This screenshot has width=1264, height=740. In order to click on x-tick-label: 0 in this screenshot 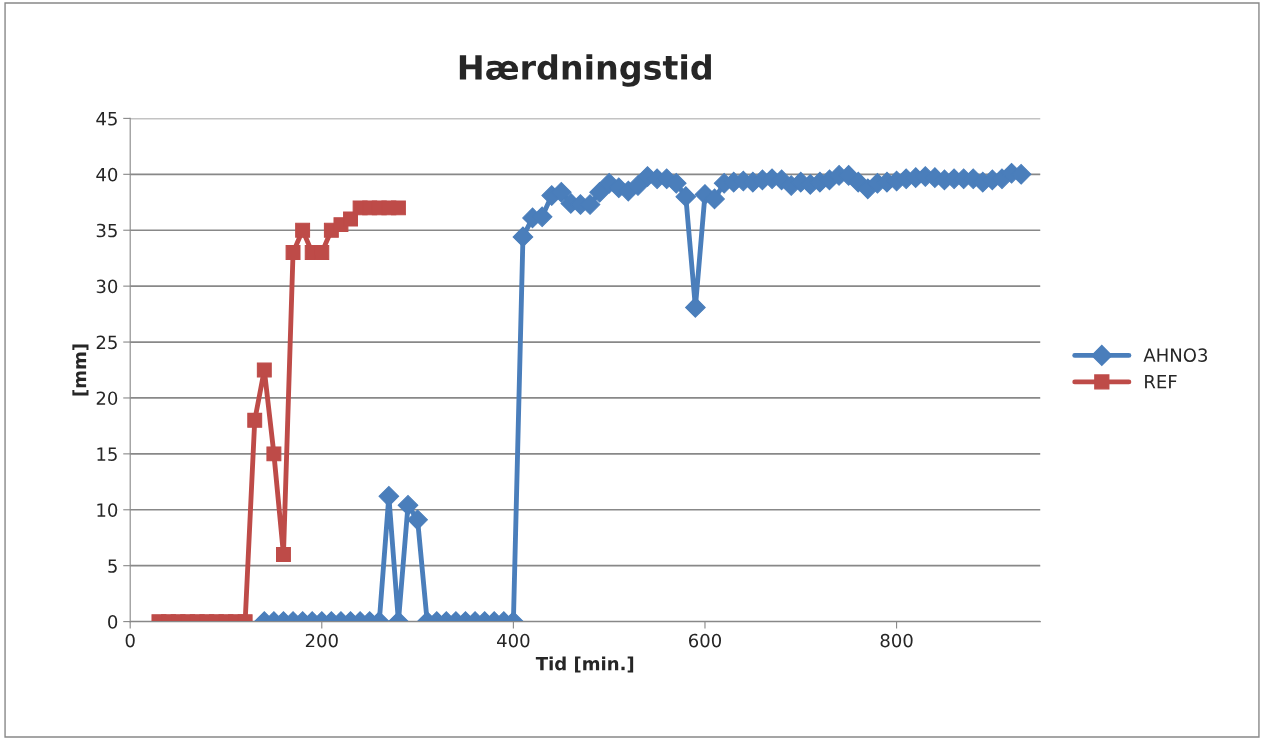, I will do `click(130, 640)`.